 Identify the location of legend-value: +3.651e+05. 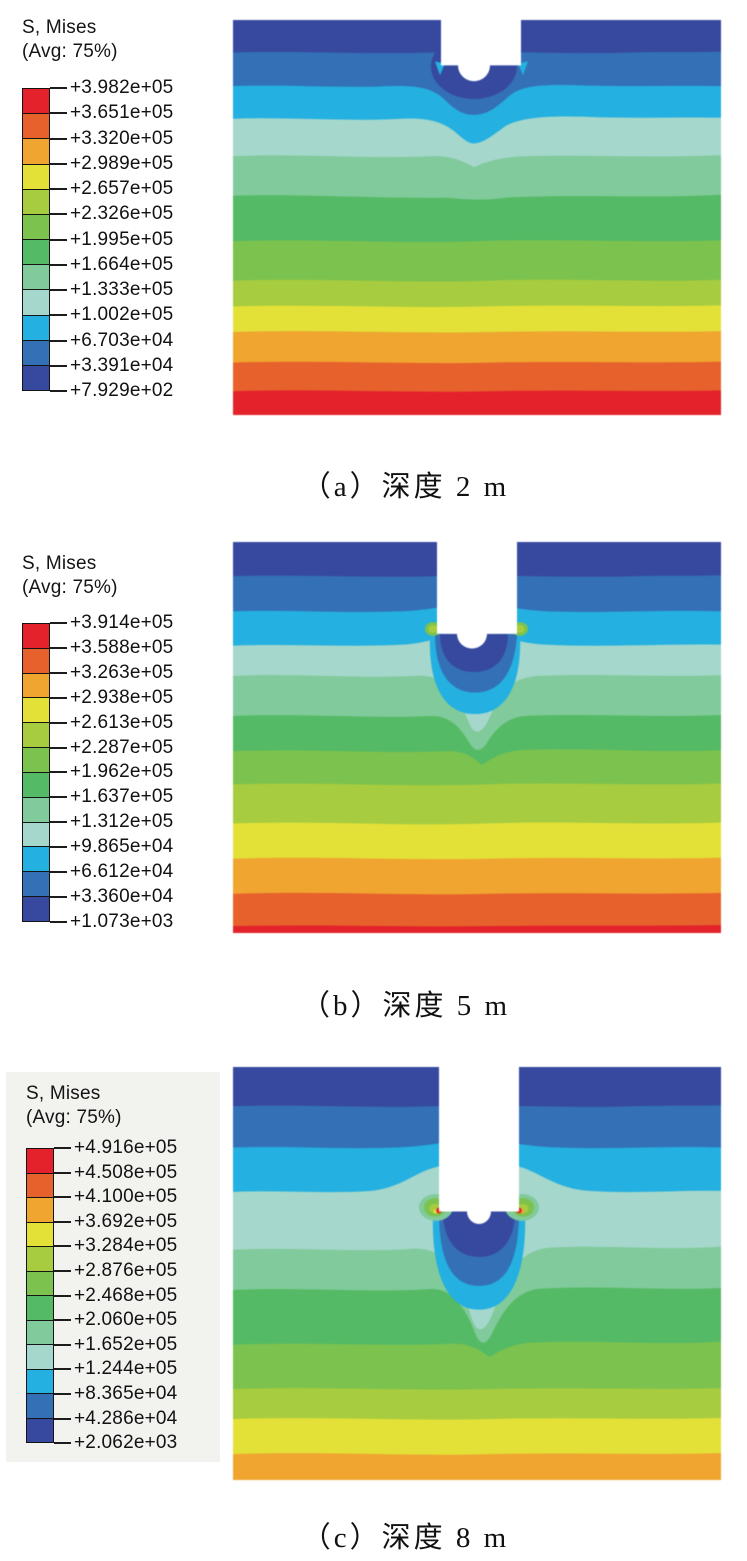
(111, 112).